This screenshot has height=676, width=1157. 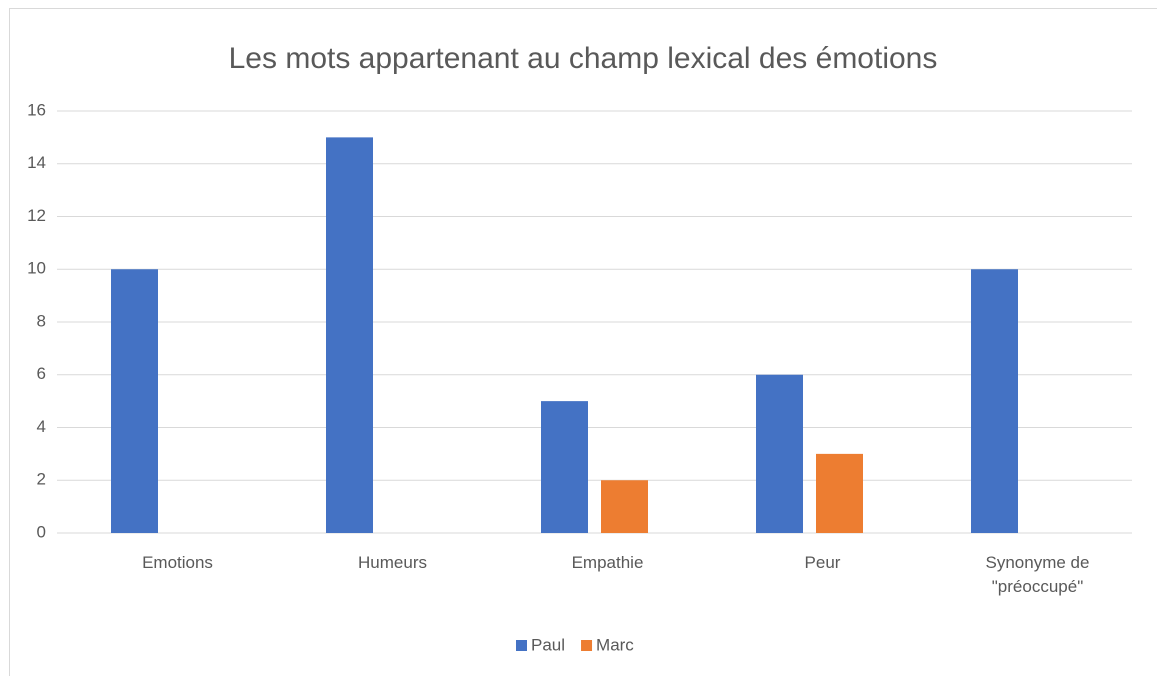 I want to click on x-tick-label: Humeurs, so click(x=392, y=562).